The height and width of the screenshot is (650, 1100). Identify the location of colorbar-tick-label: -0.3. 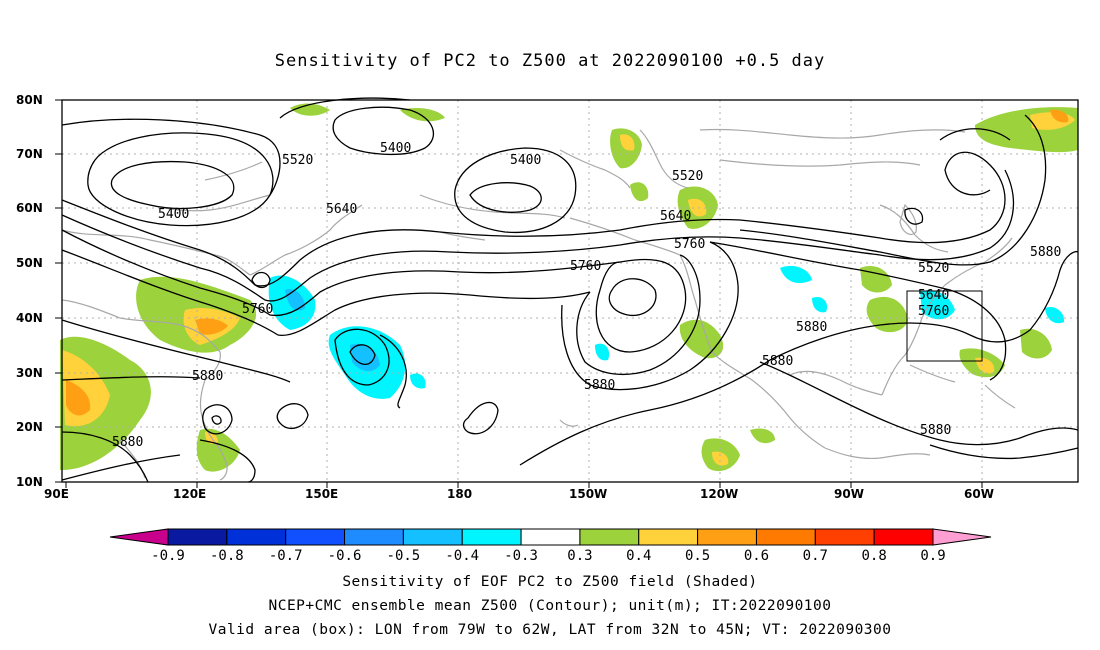
(521, 556).